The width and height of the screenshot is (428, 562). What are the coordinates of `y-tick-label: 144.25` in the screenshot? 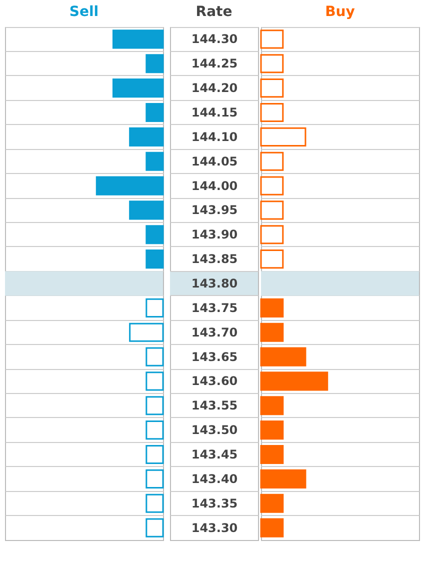 It's located at (214, 63).